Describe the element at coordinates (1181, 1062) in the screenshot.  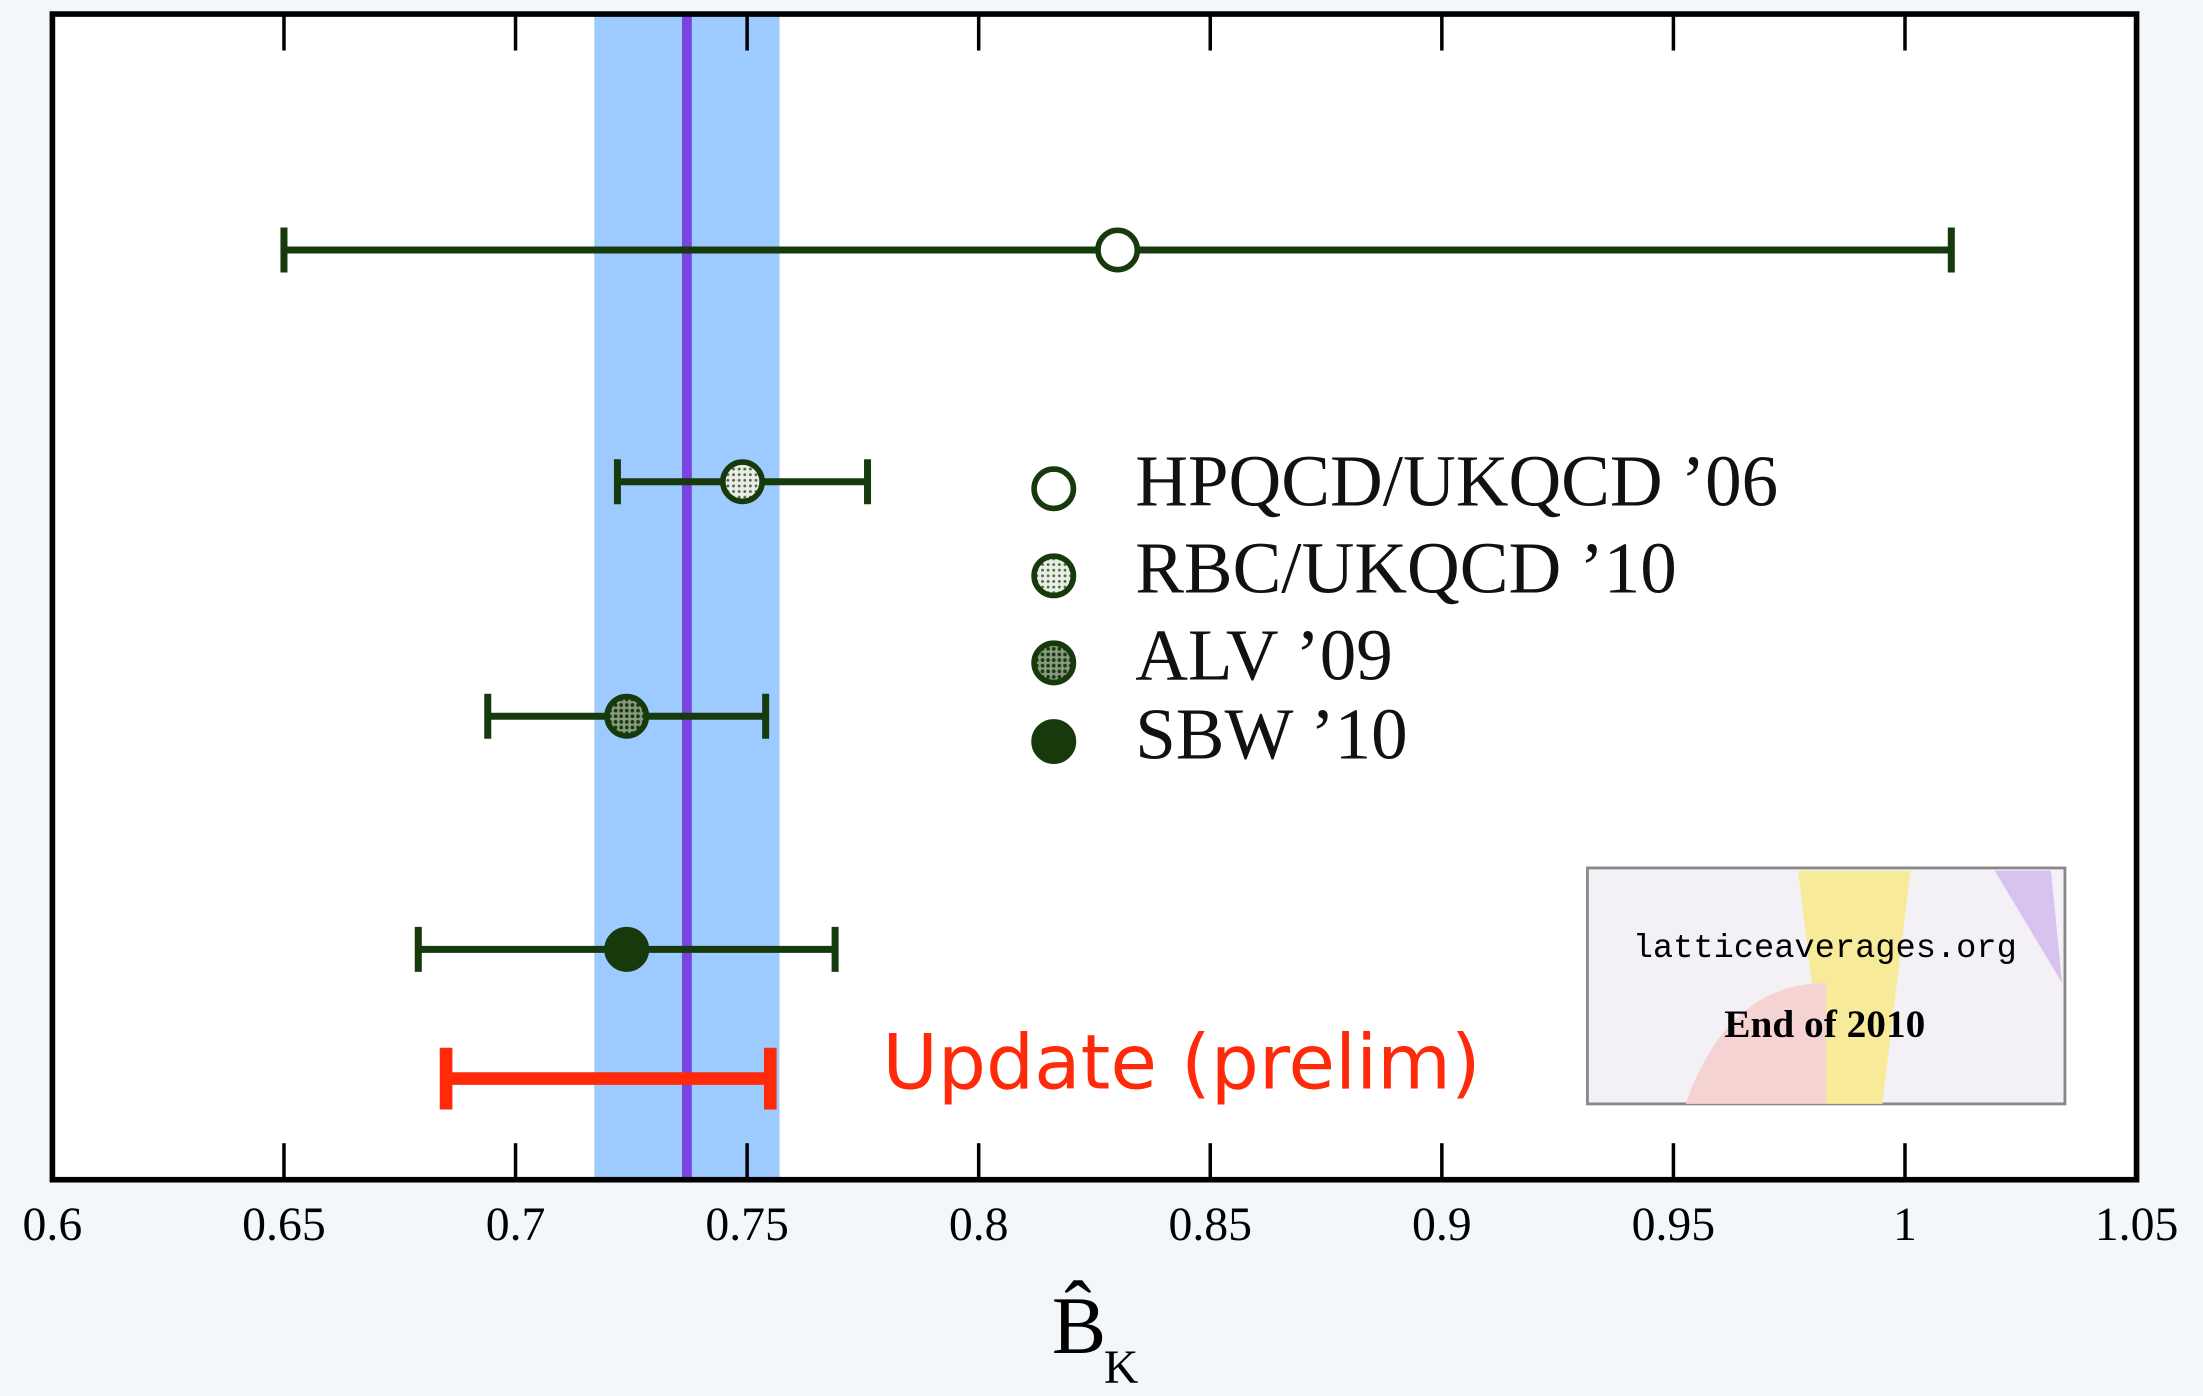
I see `annotation: Update (prelim)` at that location.